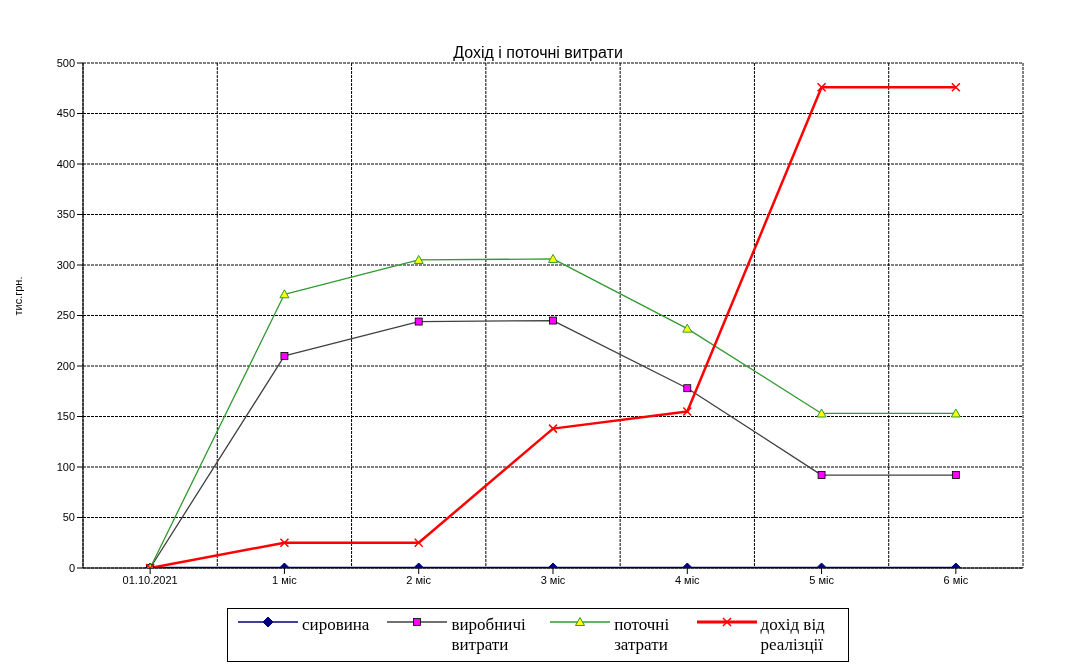 The image size is (1087, 666). Describe the element at coordinates (71, 567) in the screenshot. I see `y-tick-label: 0` at that location.